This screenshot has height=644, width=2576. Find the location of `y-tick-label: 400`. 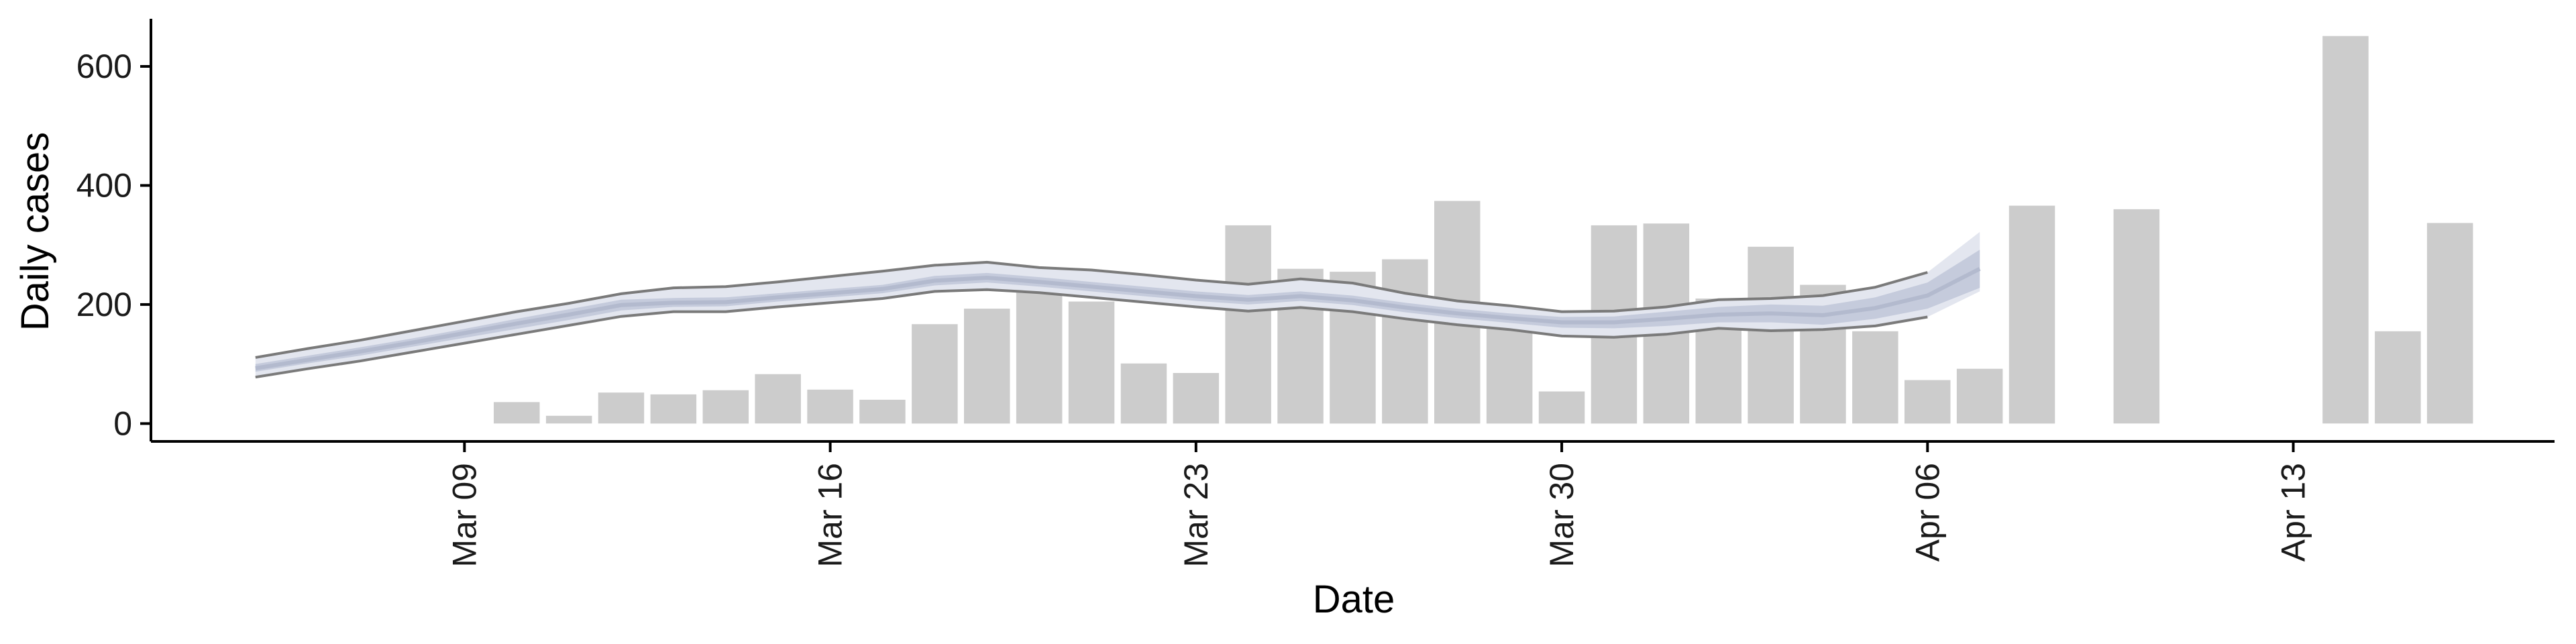

y-tick-label: 400 is located at coordinates (104, 185).